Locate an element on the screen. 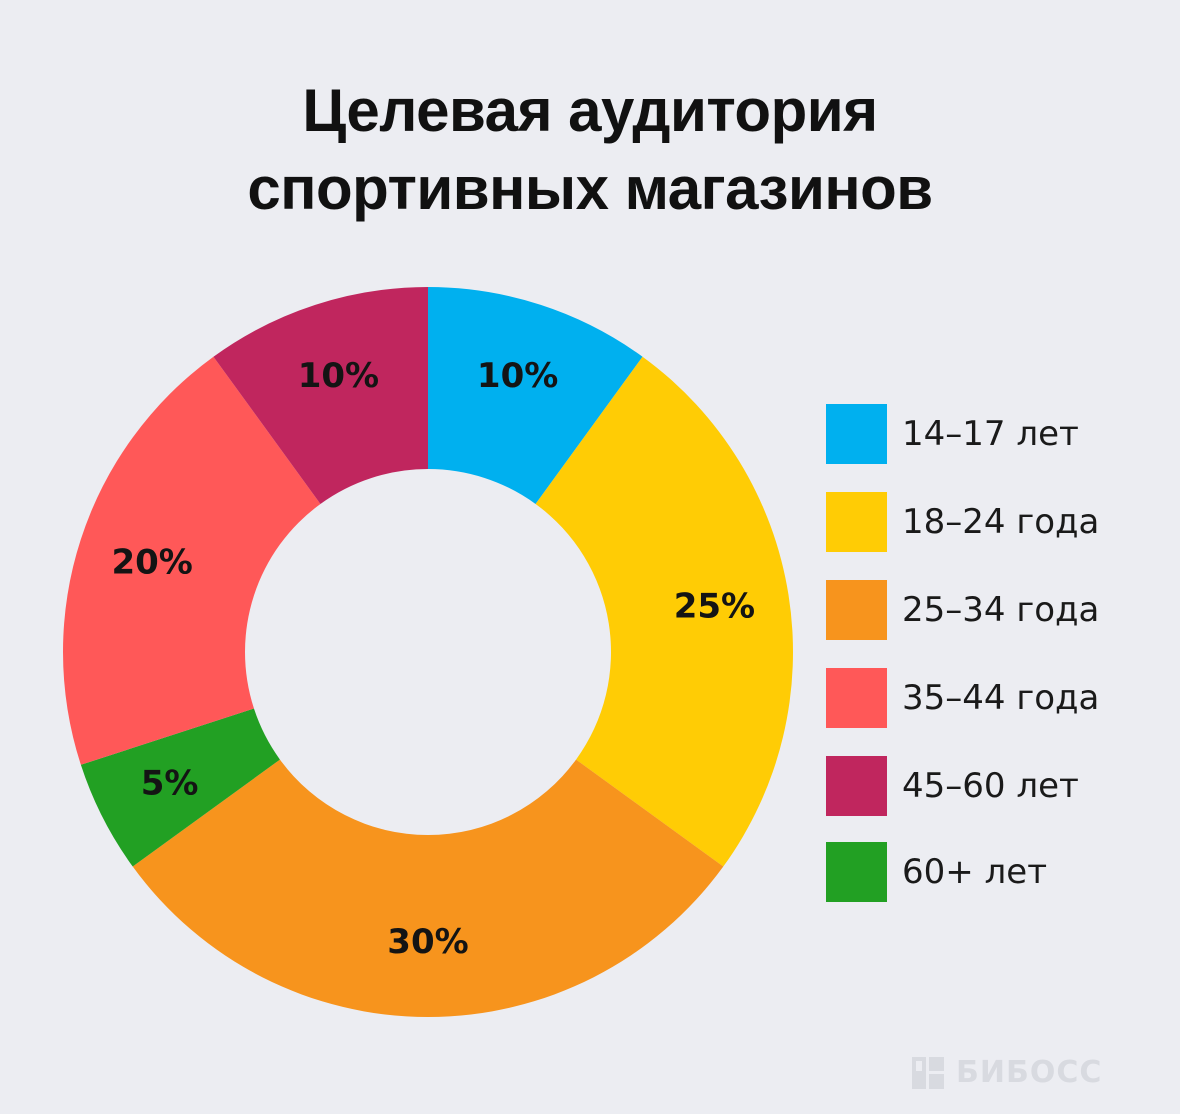  legend-label: 60+ лет is located at coordinates (975, 872).